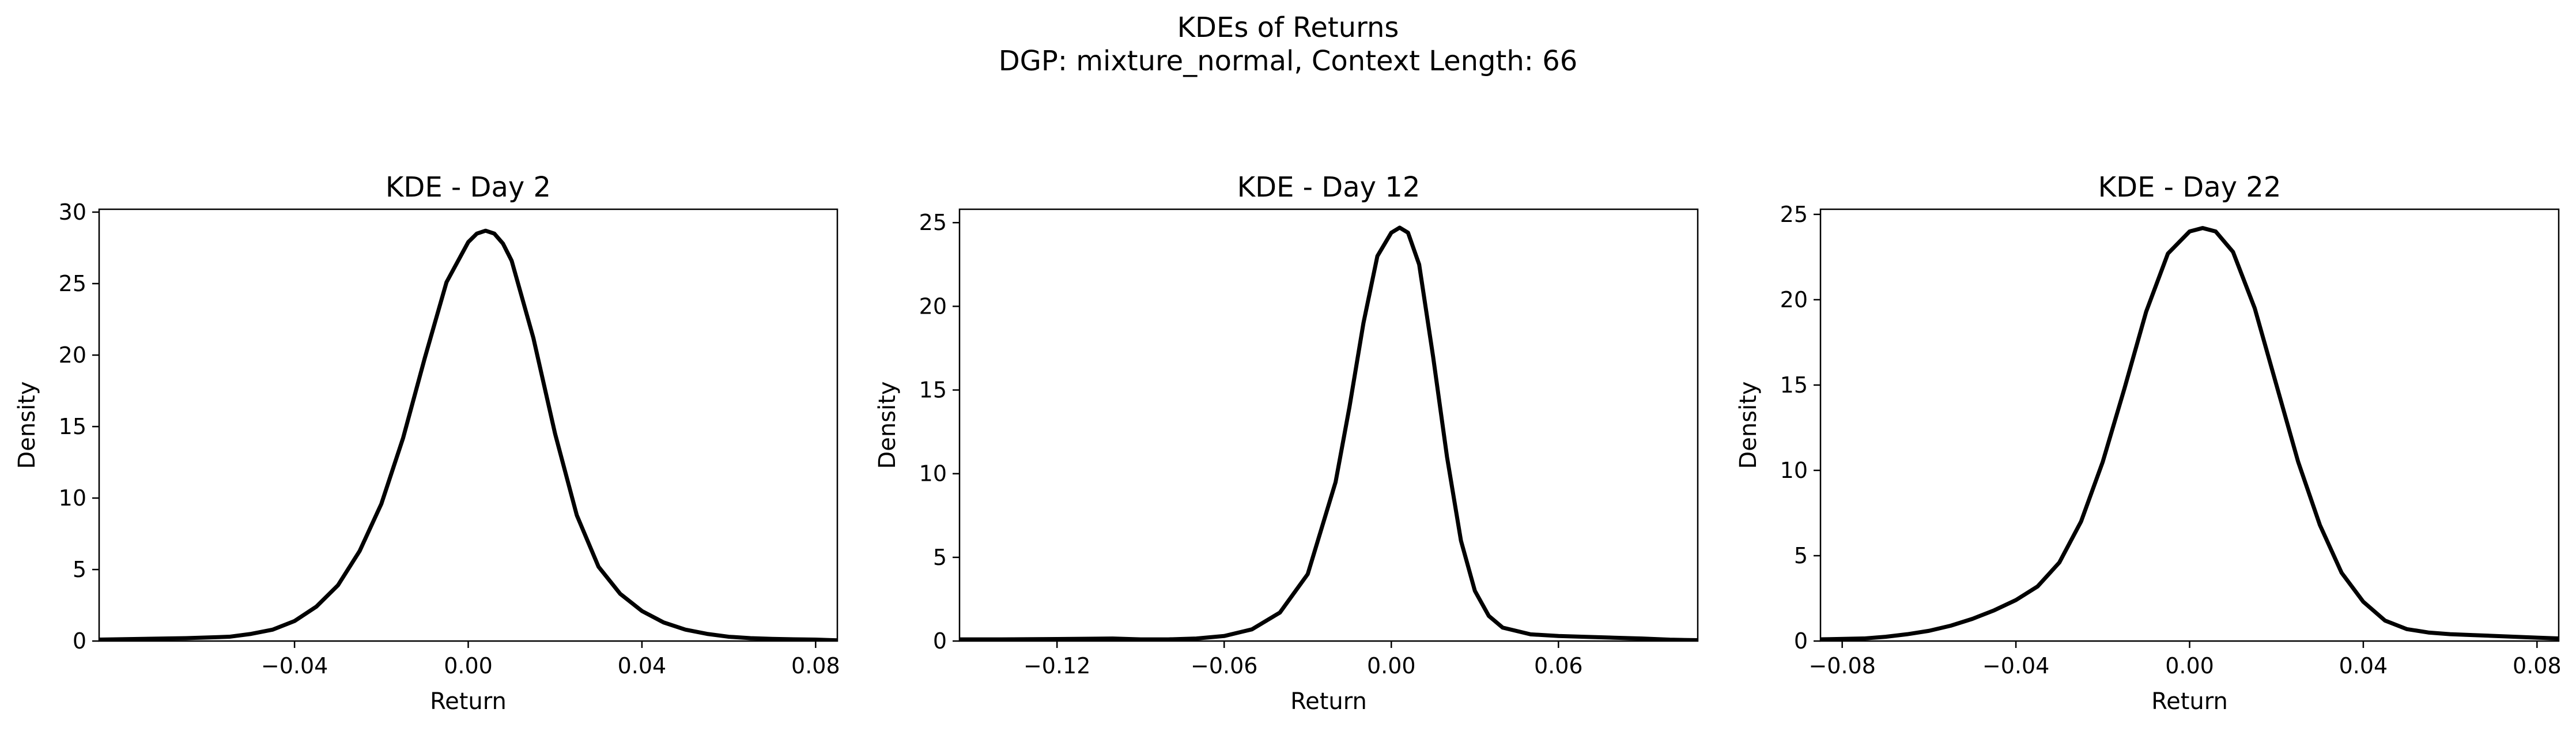  Describe the element at coordinates (1288, 28) in the screenshot. I see `figure-title-line1: KDEs of Returns` at that location.